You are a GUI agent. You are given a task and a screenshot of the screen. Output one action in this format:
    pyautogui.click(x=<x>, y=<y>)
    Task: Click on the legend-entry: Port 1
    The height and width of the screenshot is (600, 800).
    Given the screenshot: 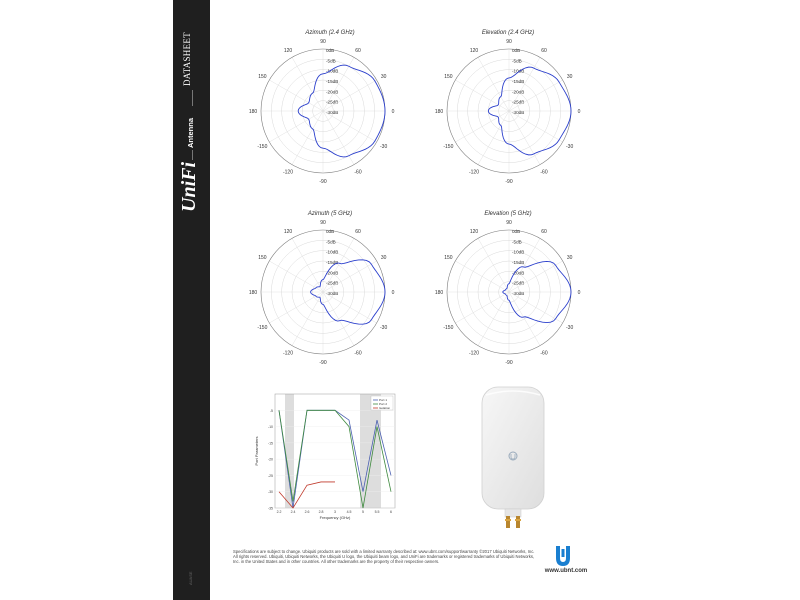 What is the action you would take?
    pyautogui.click(x=383, y=400)
    